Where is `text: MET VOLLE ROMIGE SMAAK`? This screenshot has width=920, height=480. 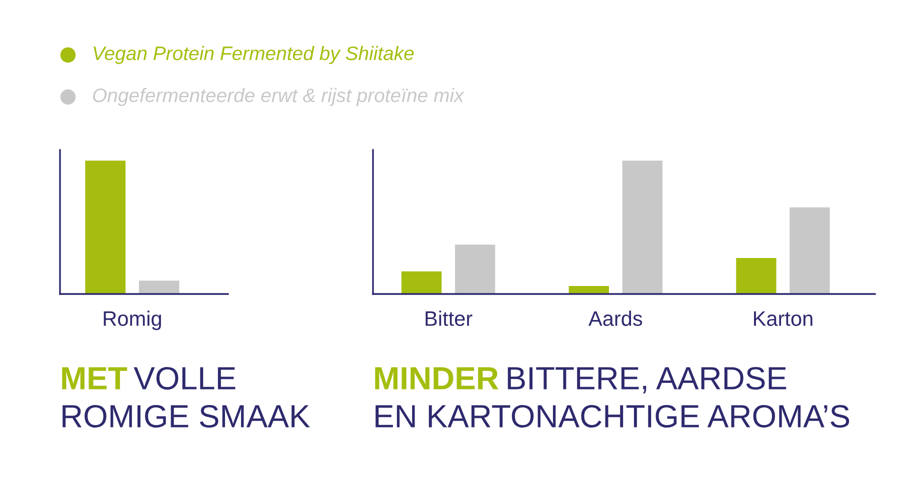
text: MET VOLLE ROMIGE SMAAK is located at coordinates (186, 397).